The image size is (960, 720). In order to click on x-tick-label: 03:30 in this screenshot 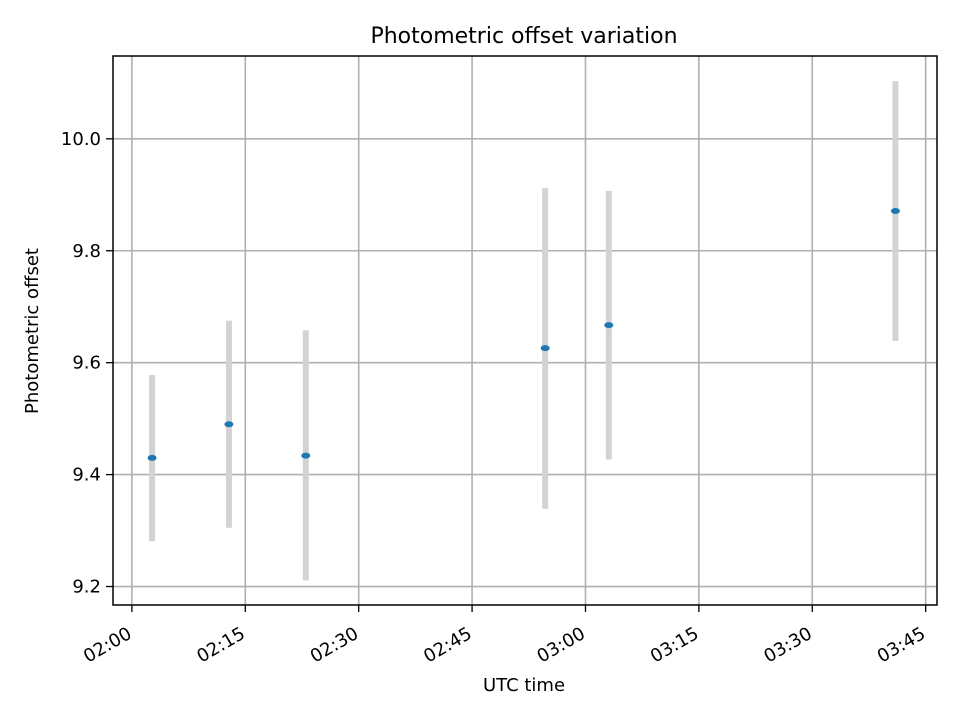, I will do `click(787, 645)`.